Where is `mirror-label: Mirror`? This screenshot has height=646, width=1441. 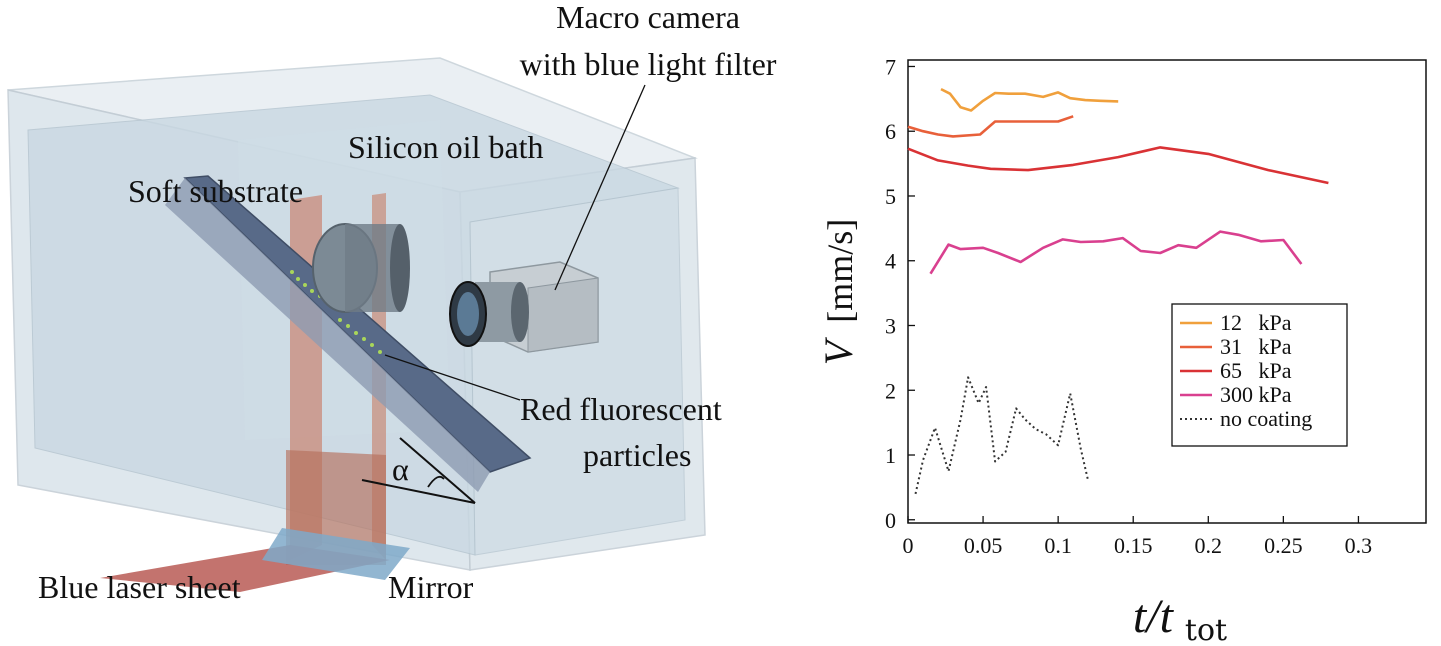 mirror-label: Mirror is located at coordinates (431, 587).